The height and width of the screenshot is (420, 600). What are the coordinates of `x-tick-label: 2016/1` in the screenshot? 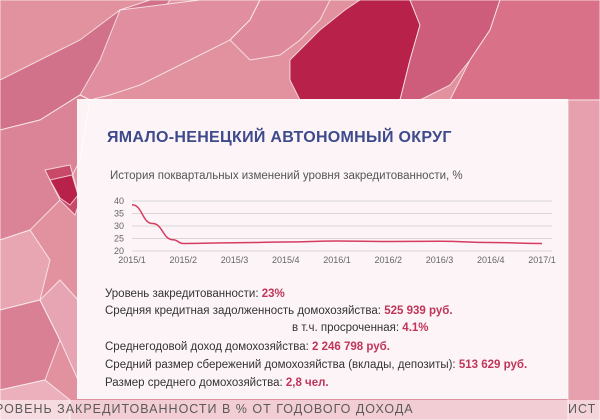 It's located at (337, 260).